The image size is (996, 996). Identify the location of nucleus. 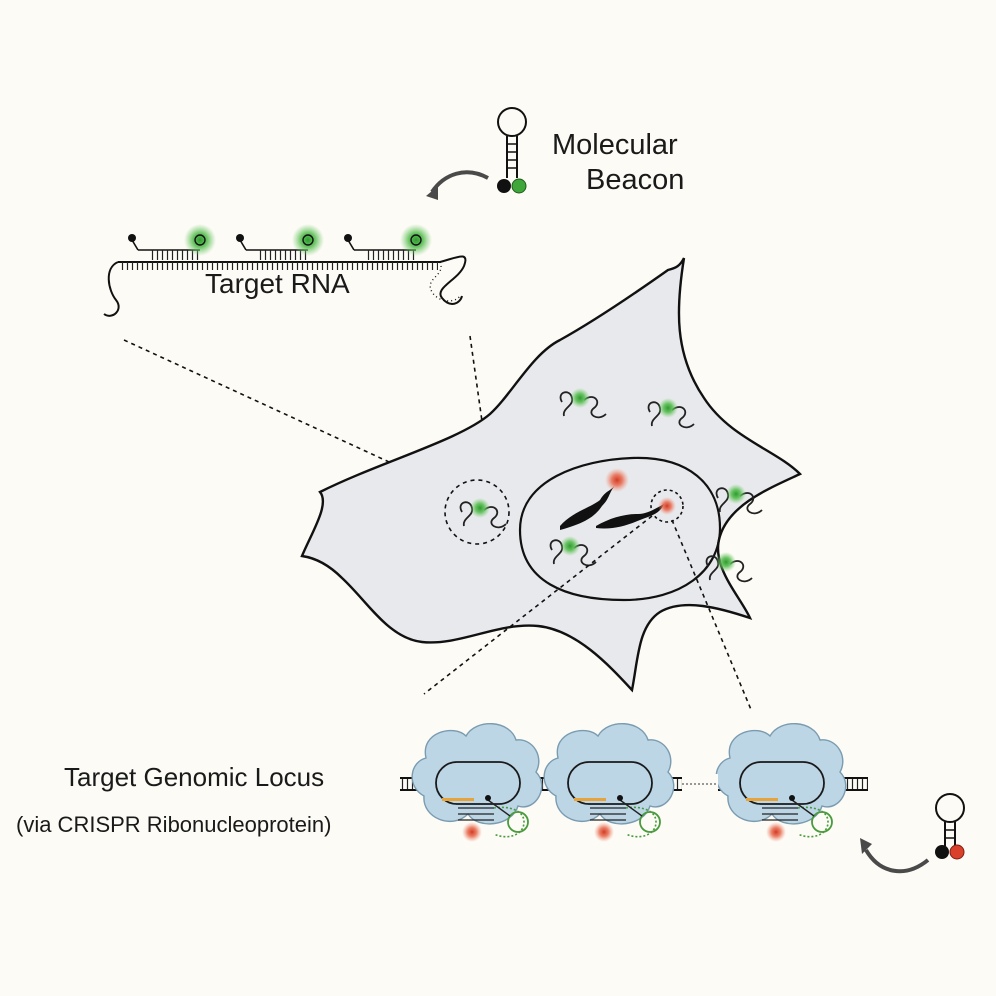
(620, 529).